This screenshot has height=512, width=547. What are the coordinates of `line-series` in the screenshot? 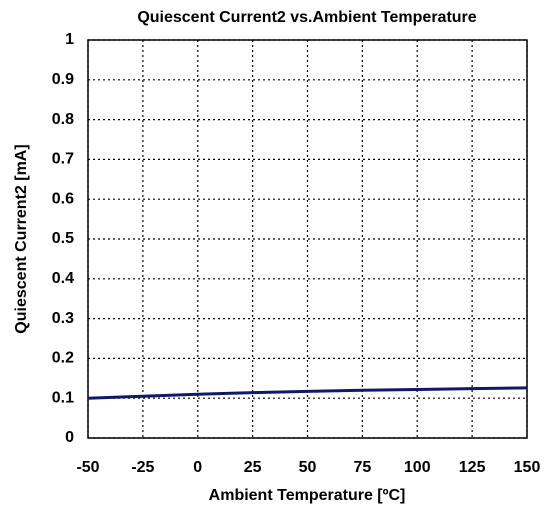 It's located at (307, 393).